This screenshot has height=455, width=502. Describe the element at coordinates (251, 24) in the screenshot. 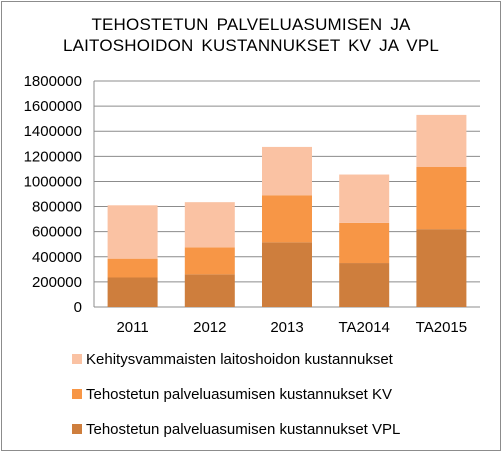

I see `chart-title-line-1: TEHOSTETUN PALVELUASUMISEN JA` at that location.